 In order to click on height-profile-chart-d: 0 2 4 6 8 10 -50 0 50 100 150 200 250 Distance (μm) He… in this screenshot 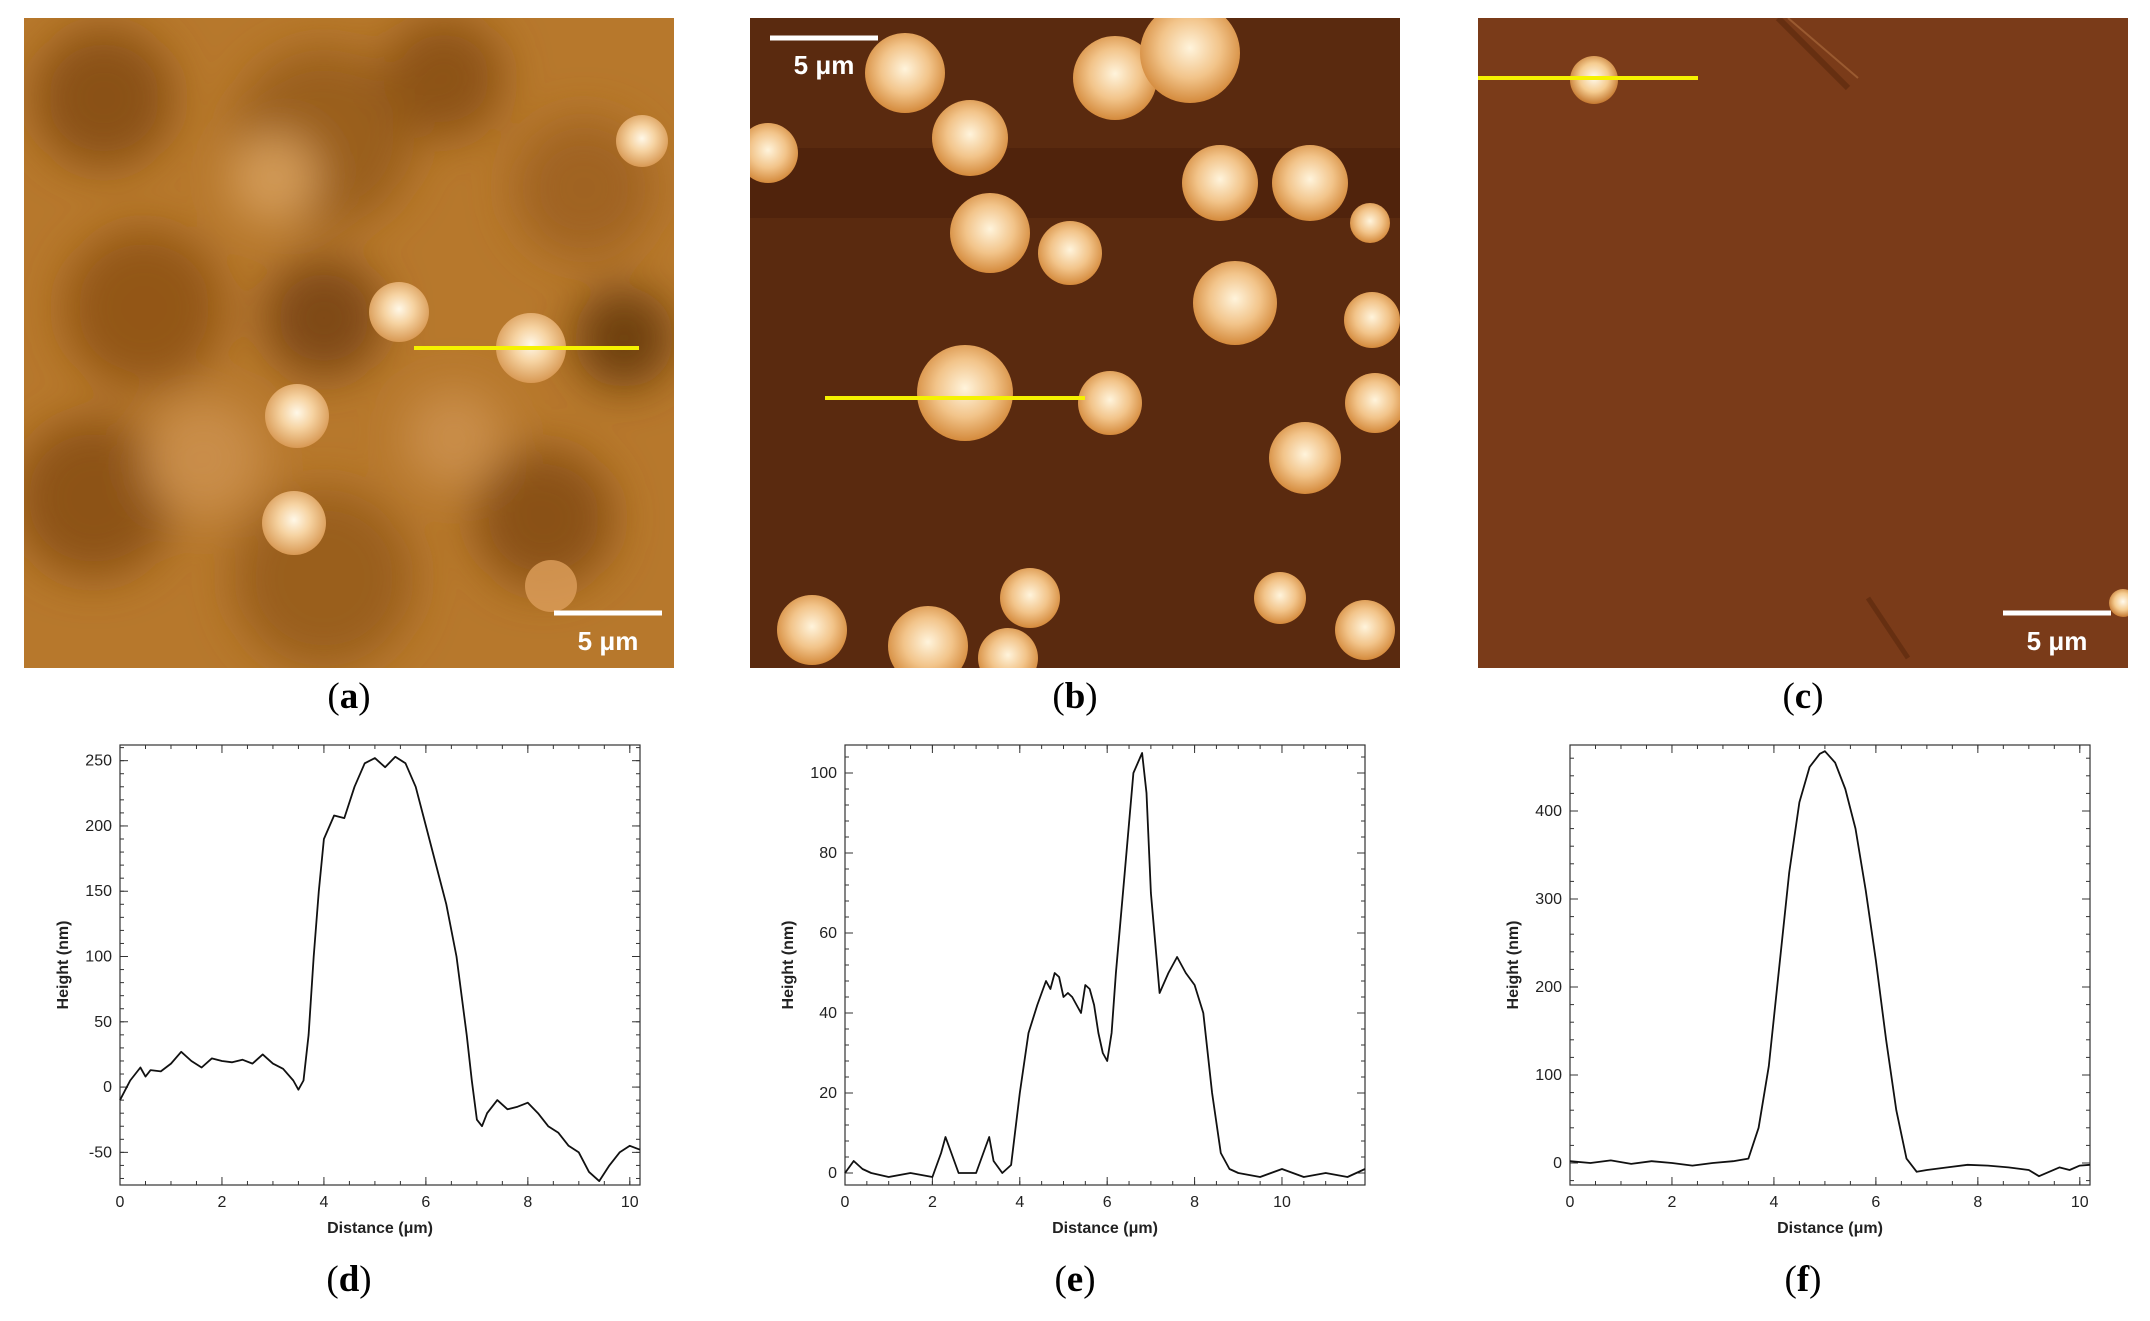, I will do `click(385, 995)`.